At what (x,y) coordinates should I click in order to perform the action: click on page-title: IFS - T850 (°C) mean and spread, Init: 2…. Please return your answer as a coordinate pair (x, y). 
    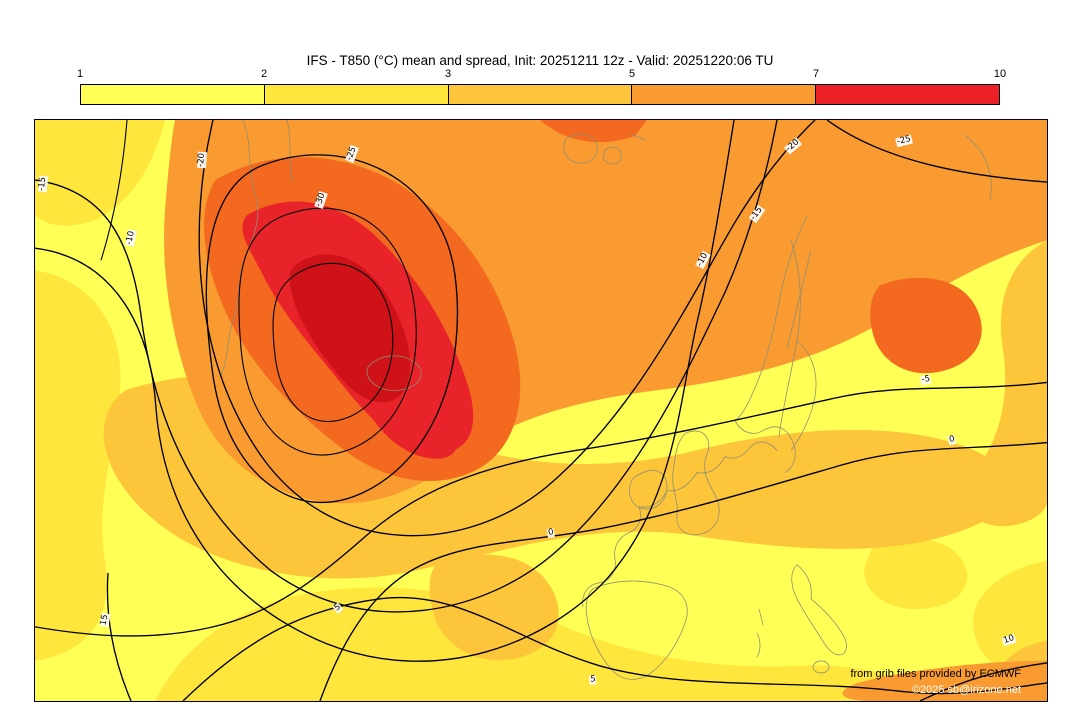
    Looking at the image, I should click on (540, 60).